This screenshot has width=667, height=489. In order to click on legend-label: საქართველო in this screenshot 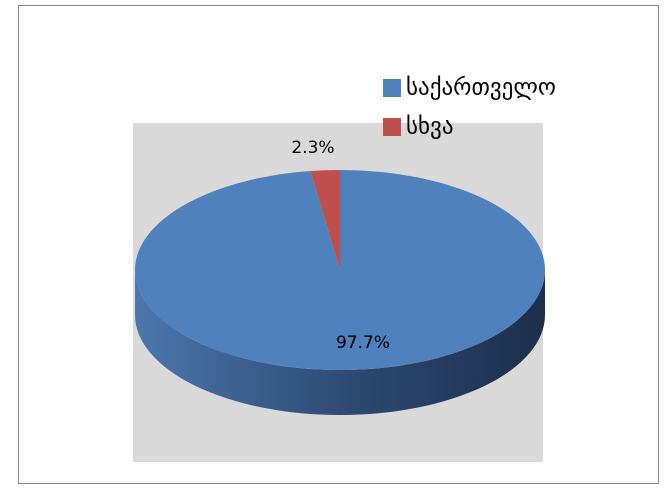, I will do `click(481, 88)`.